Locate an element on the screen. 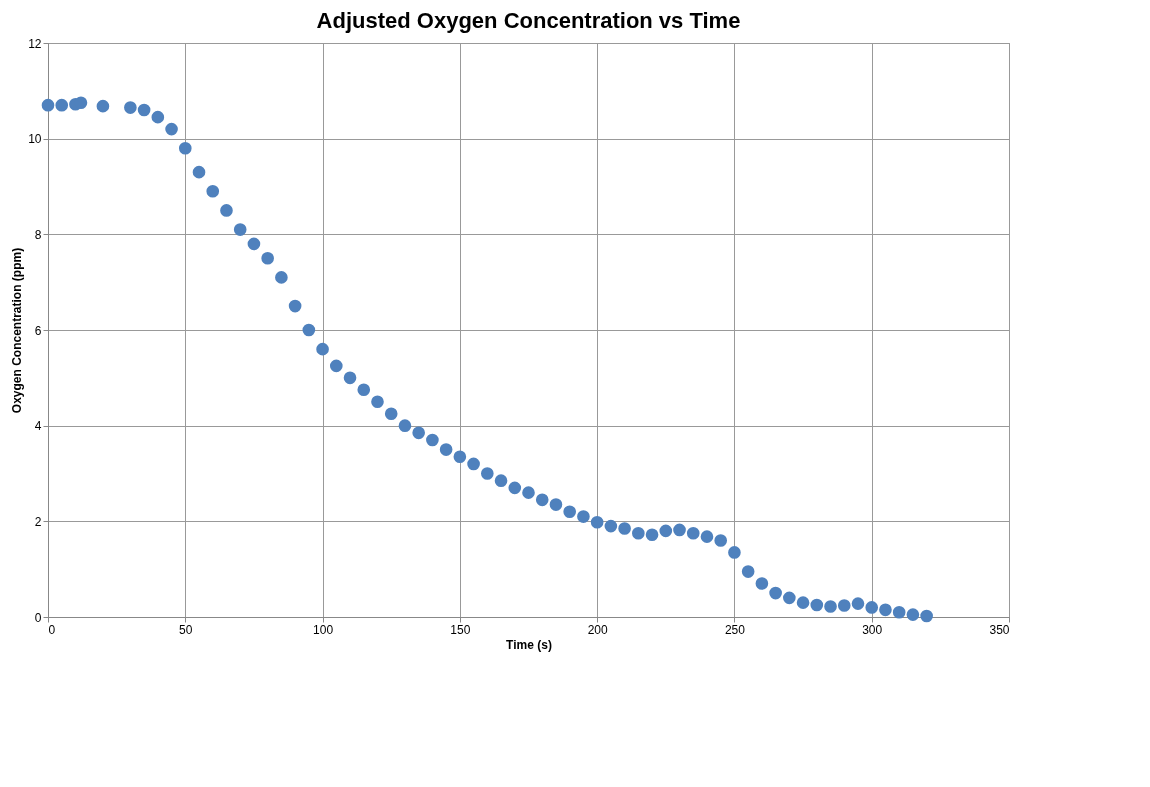  x-tick-label: 150 is located at coordinates (460, 629).